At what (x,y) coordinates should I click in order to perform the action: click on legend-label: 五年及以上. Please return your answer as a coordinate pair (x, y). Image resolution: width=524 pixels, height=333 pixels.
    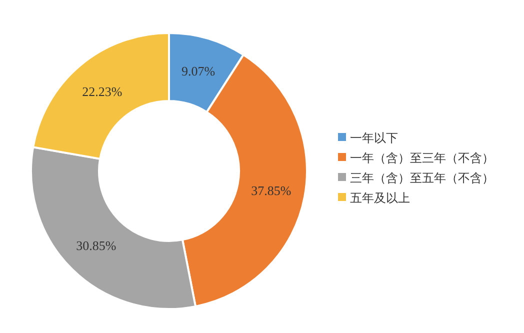
    Looking at the image, I should click on (380, 197).